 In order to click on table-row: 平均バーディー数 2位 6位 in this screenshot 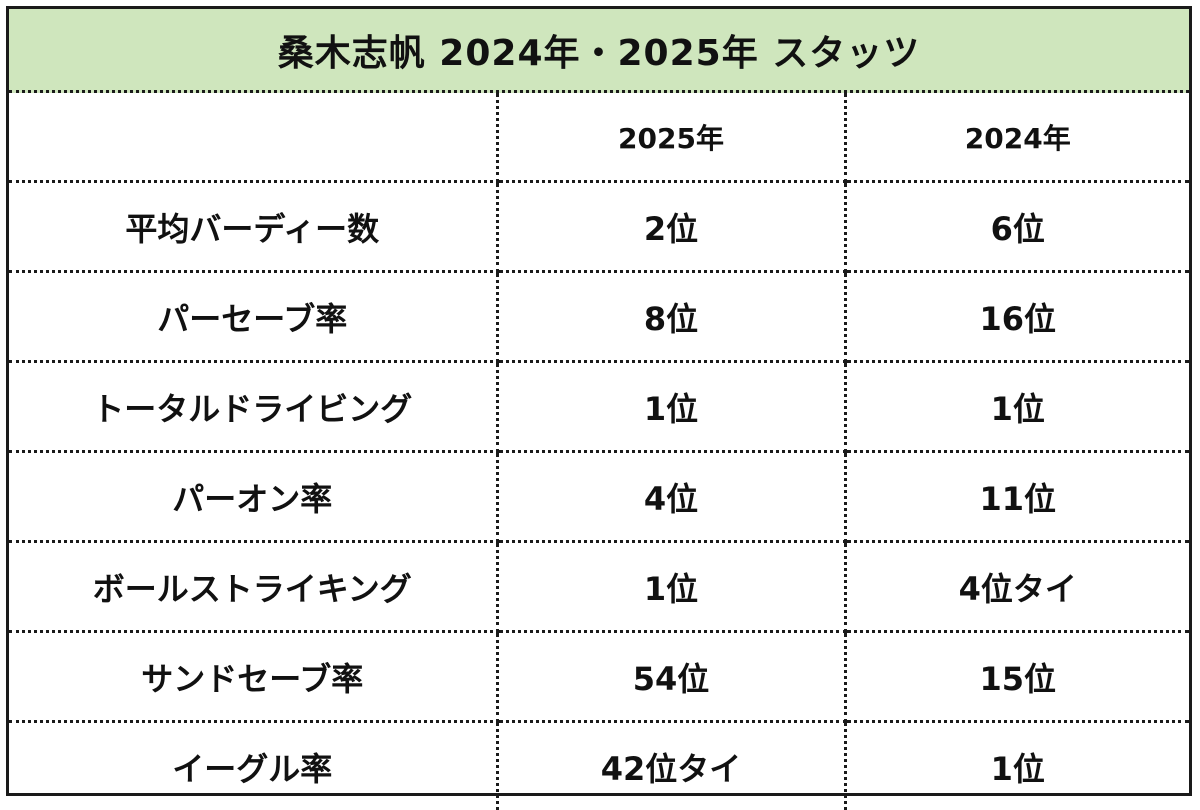, I will do `click(599, 227)`.